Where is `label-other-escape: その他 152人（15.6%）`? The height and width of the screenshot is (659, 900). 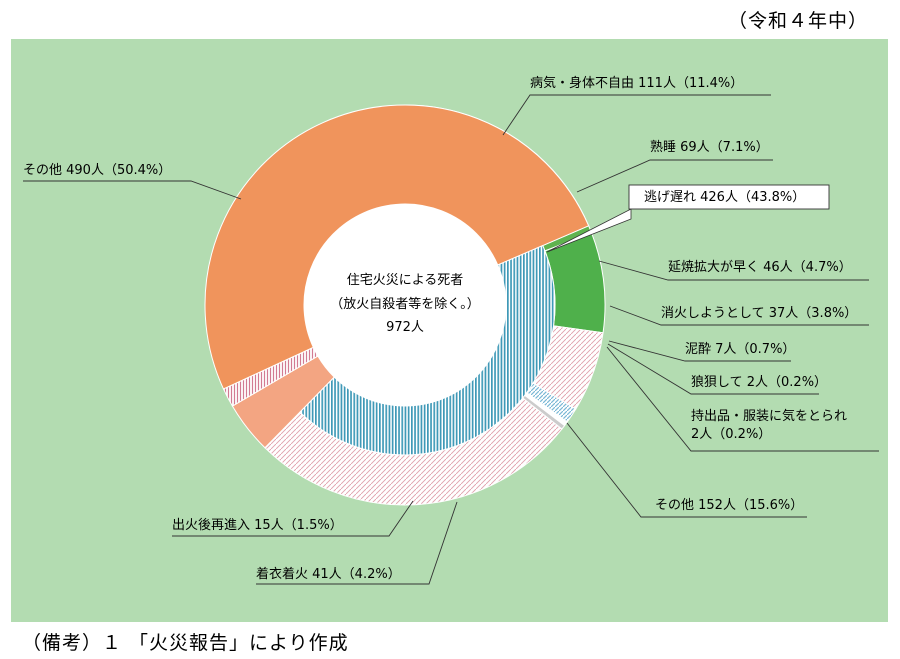
label-other-escape: その他 152人（15.6%） is located at coordinates (729, 505).